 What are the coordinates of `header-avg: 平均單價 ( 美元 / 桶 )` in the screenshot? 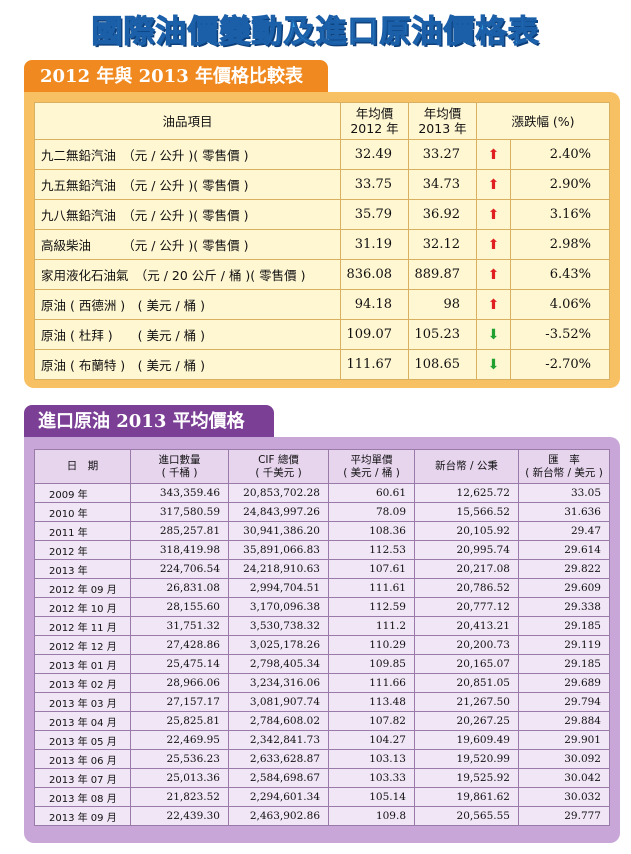 It's located at (371, 466).